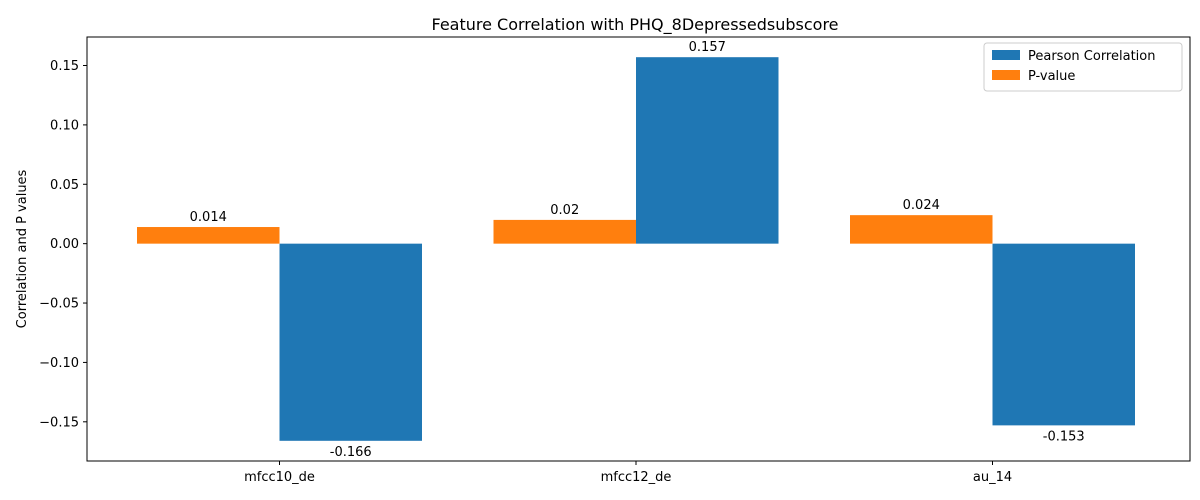 The height and width of the screenshot is (500, 1200). I want to click on y-tick-label: 0.15, so click(64, 66).